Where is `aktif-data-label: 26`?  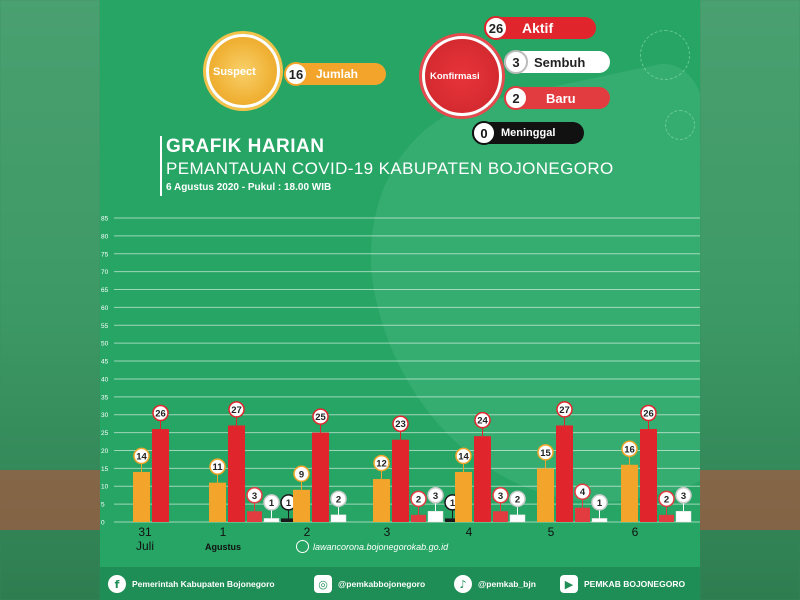
aktif-data-label: 26 is located at coordinates (160, 414).